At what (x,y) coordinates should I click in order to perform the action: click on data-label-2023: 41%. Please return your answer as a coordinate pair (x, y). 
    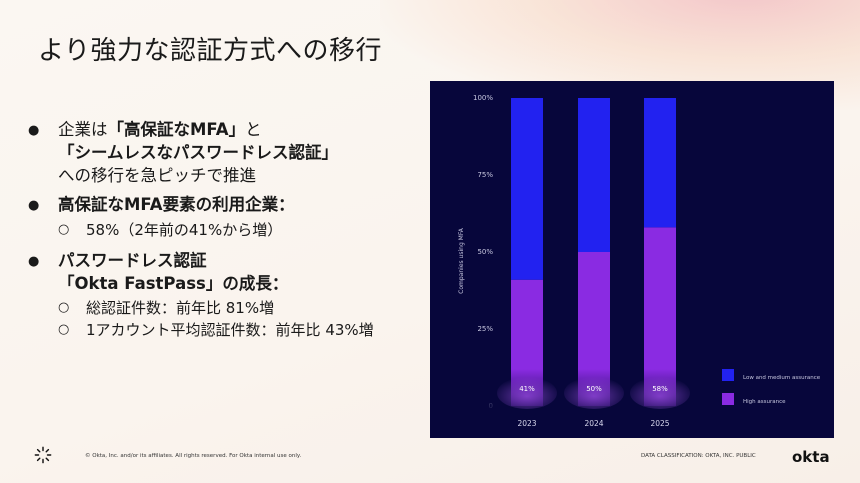
    Looking at the image, I should click on (527, 389).